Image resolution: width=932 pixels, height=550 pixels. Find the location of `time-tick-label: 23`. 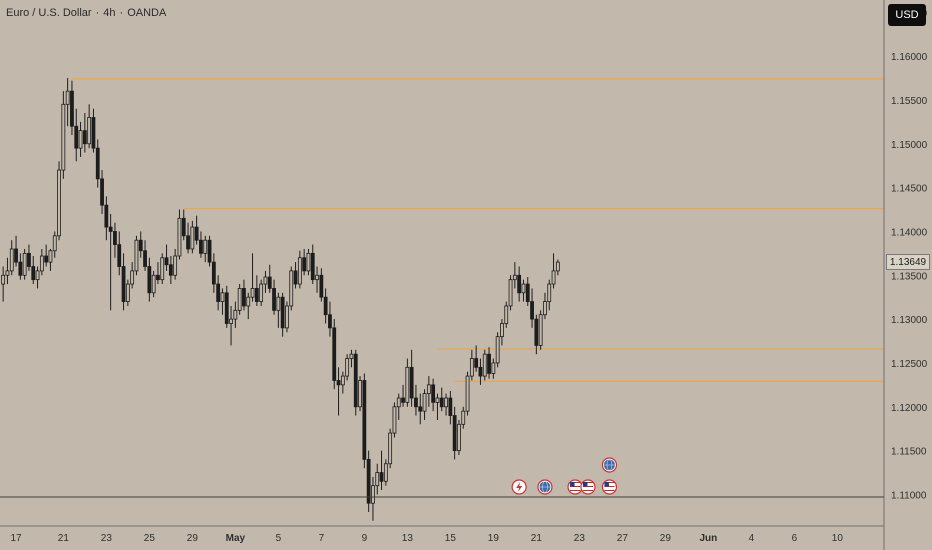

time-tick-label: 23 is located at coordinates (580, 538).